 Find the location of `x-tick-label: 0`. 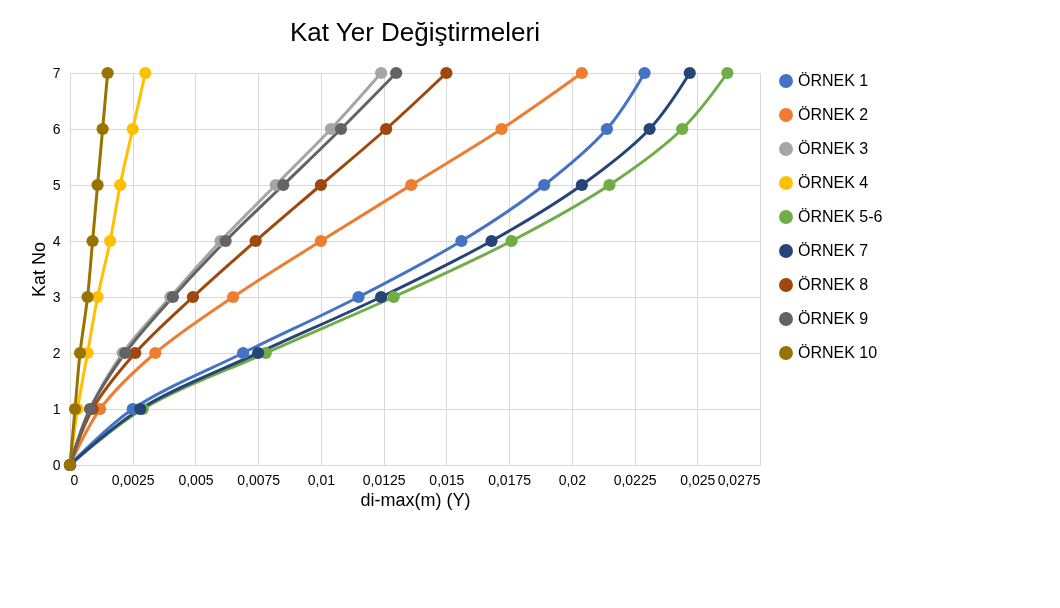

x-tick-label: 0 is located at coordinates (74, 479).